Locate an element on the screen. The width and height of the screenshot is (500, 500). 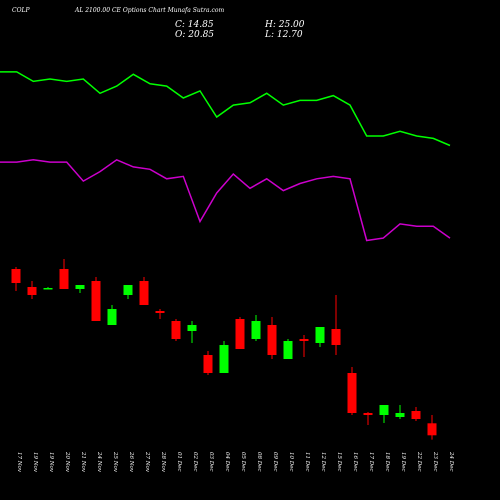
open-value: O: 20.85 is located at coordinates (195, 35).